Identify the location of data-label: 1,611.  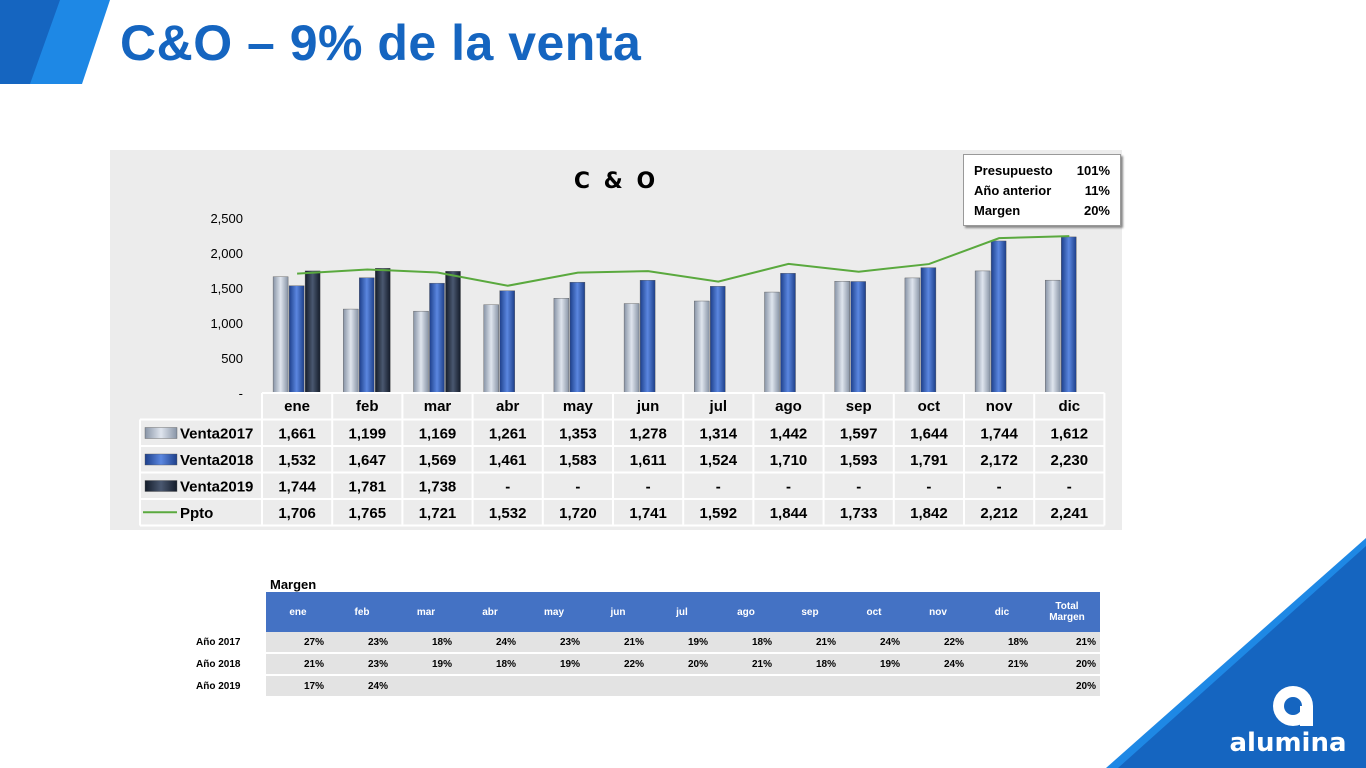
(648, 460).